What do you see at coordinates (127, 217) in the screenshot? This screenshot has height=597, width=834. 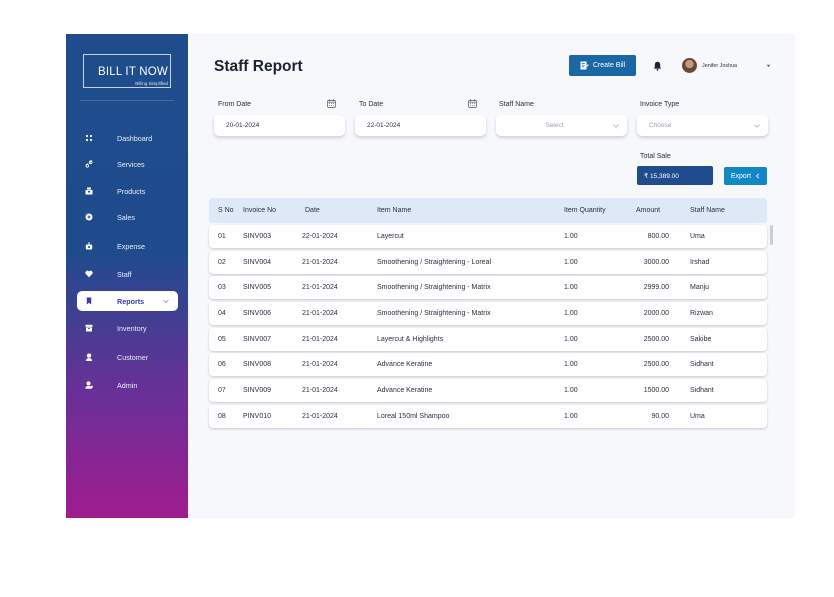 I see `sidebar-item-sales: Sales` at bounding box center [127, 217].